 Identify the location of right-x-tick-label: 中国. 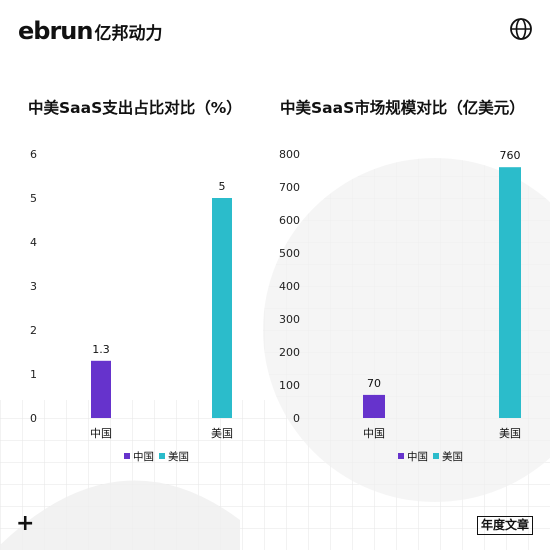
(374, 433).